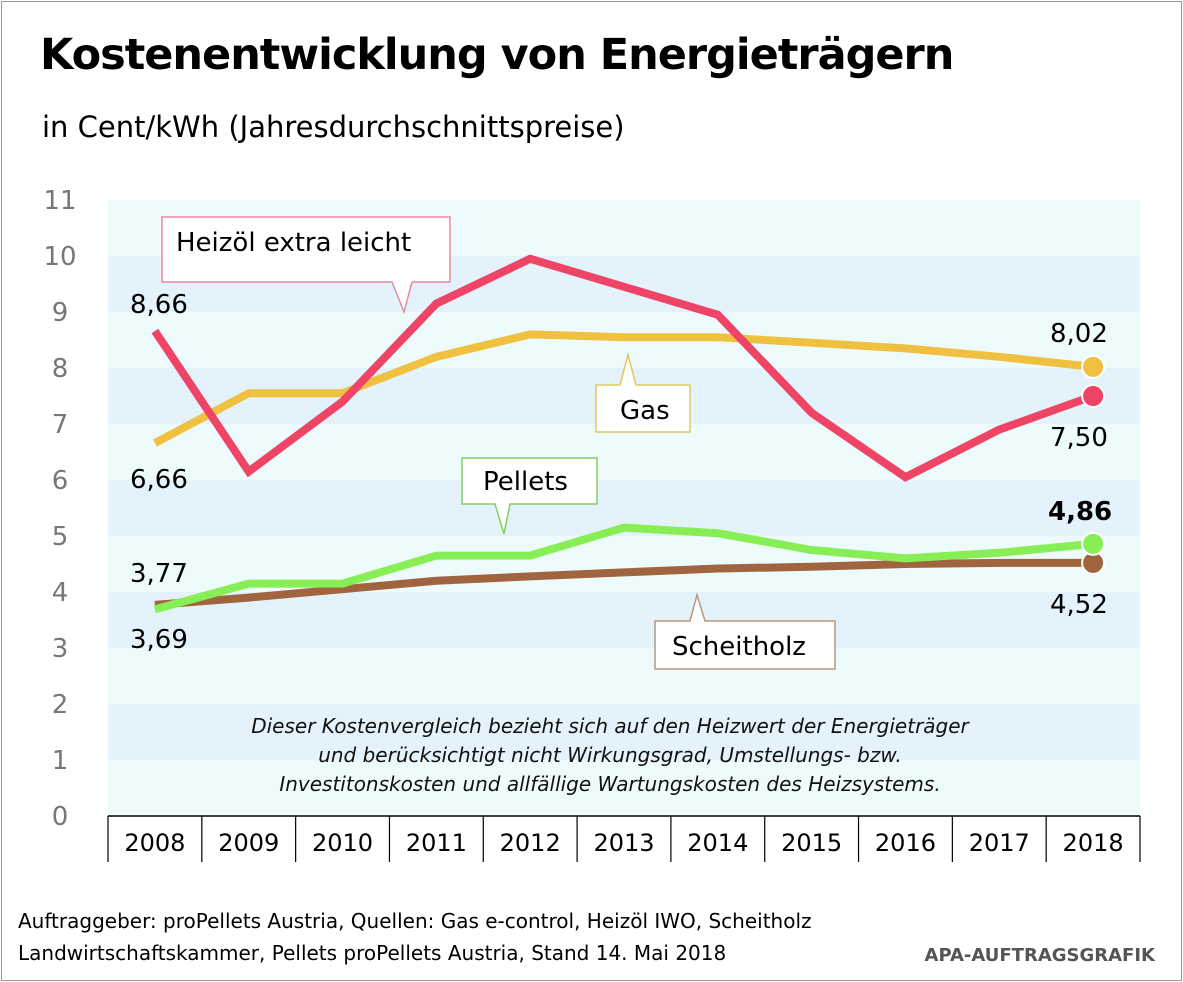  What do you see at coordinates (293, 243) in the screenshot?
I see `legend-heizoel: Heizöl extra leicht` at bounding box center [293, 243].